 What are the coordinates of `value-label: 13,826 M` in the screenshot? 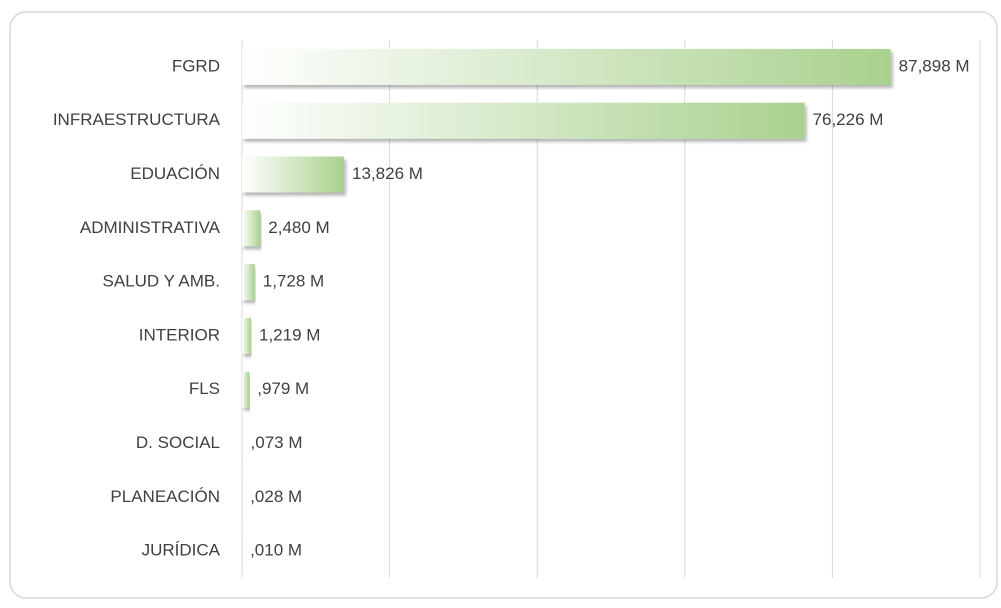 It's located at (387, 173).